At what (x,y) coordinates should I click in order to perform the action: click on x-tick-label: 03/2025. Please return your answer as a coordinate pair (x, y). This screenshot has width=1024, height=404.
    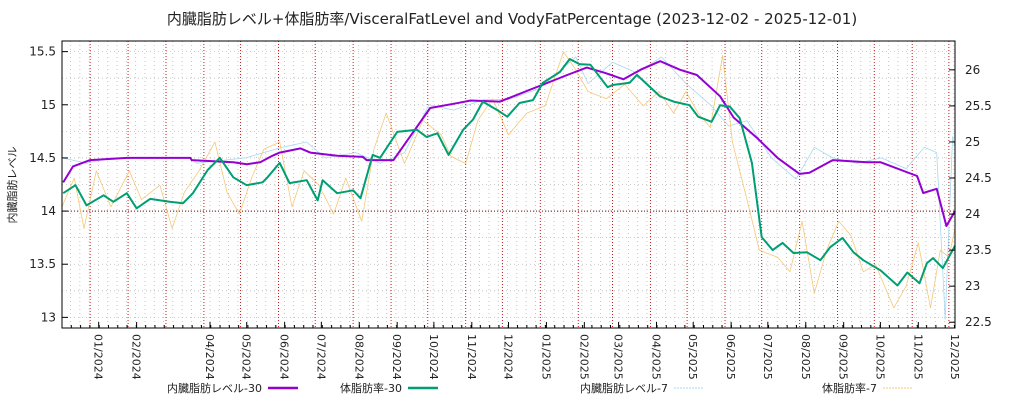
    Looking at the image, I should click on (618, 357).